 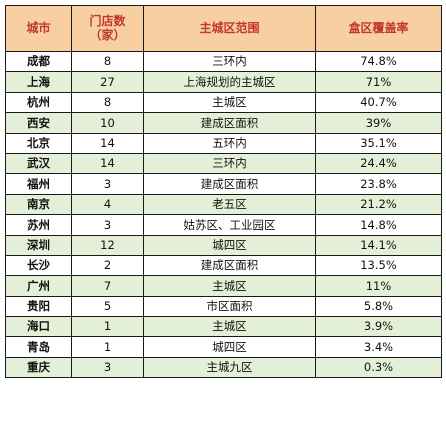 I want to click on cell-coverage: 21.2%, so click(x=378, y=204).